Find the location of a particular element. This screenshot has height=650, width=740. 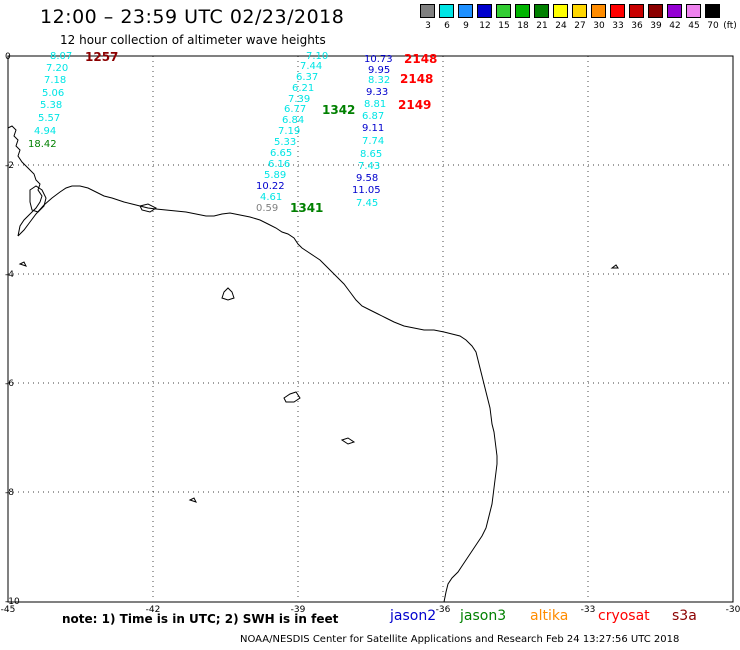

legend-label-9: 9 is located at coordinates (466, 26).